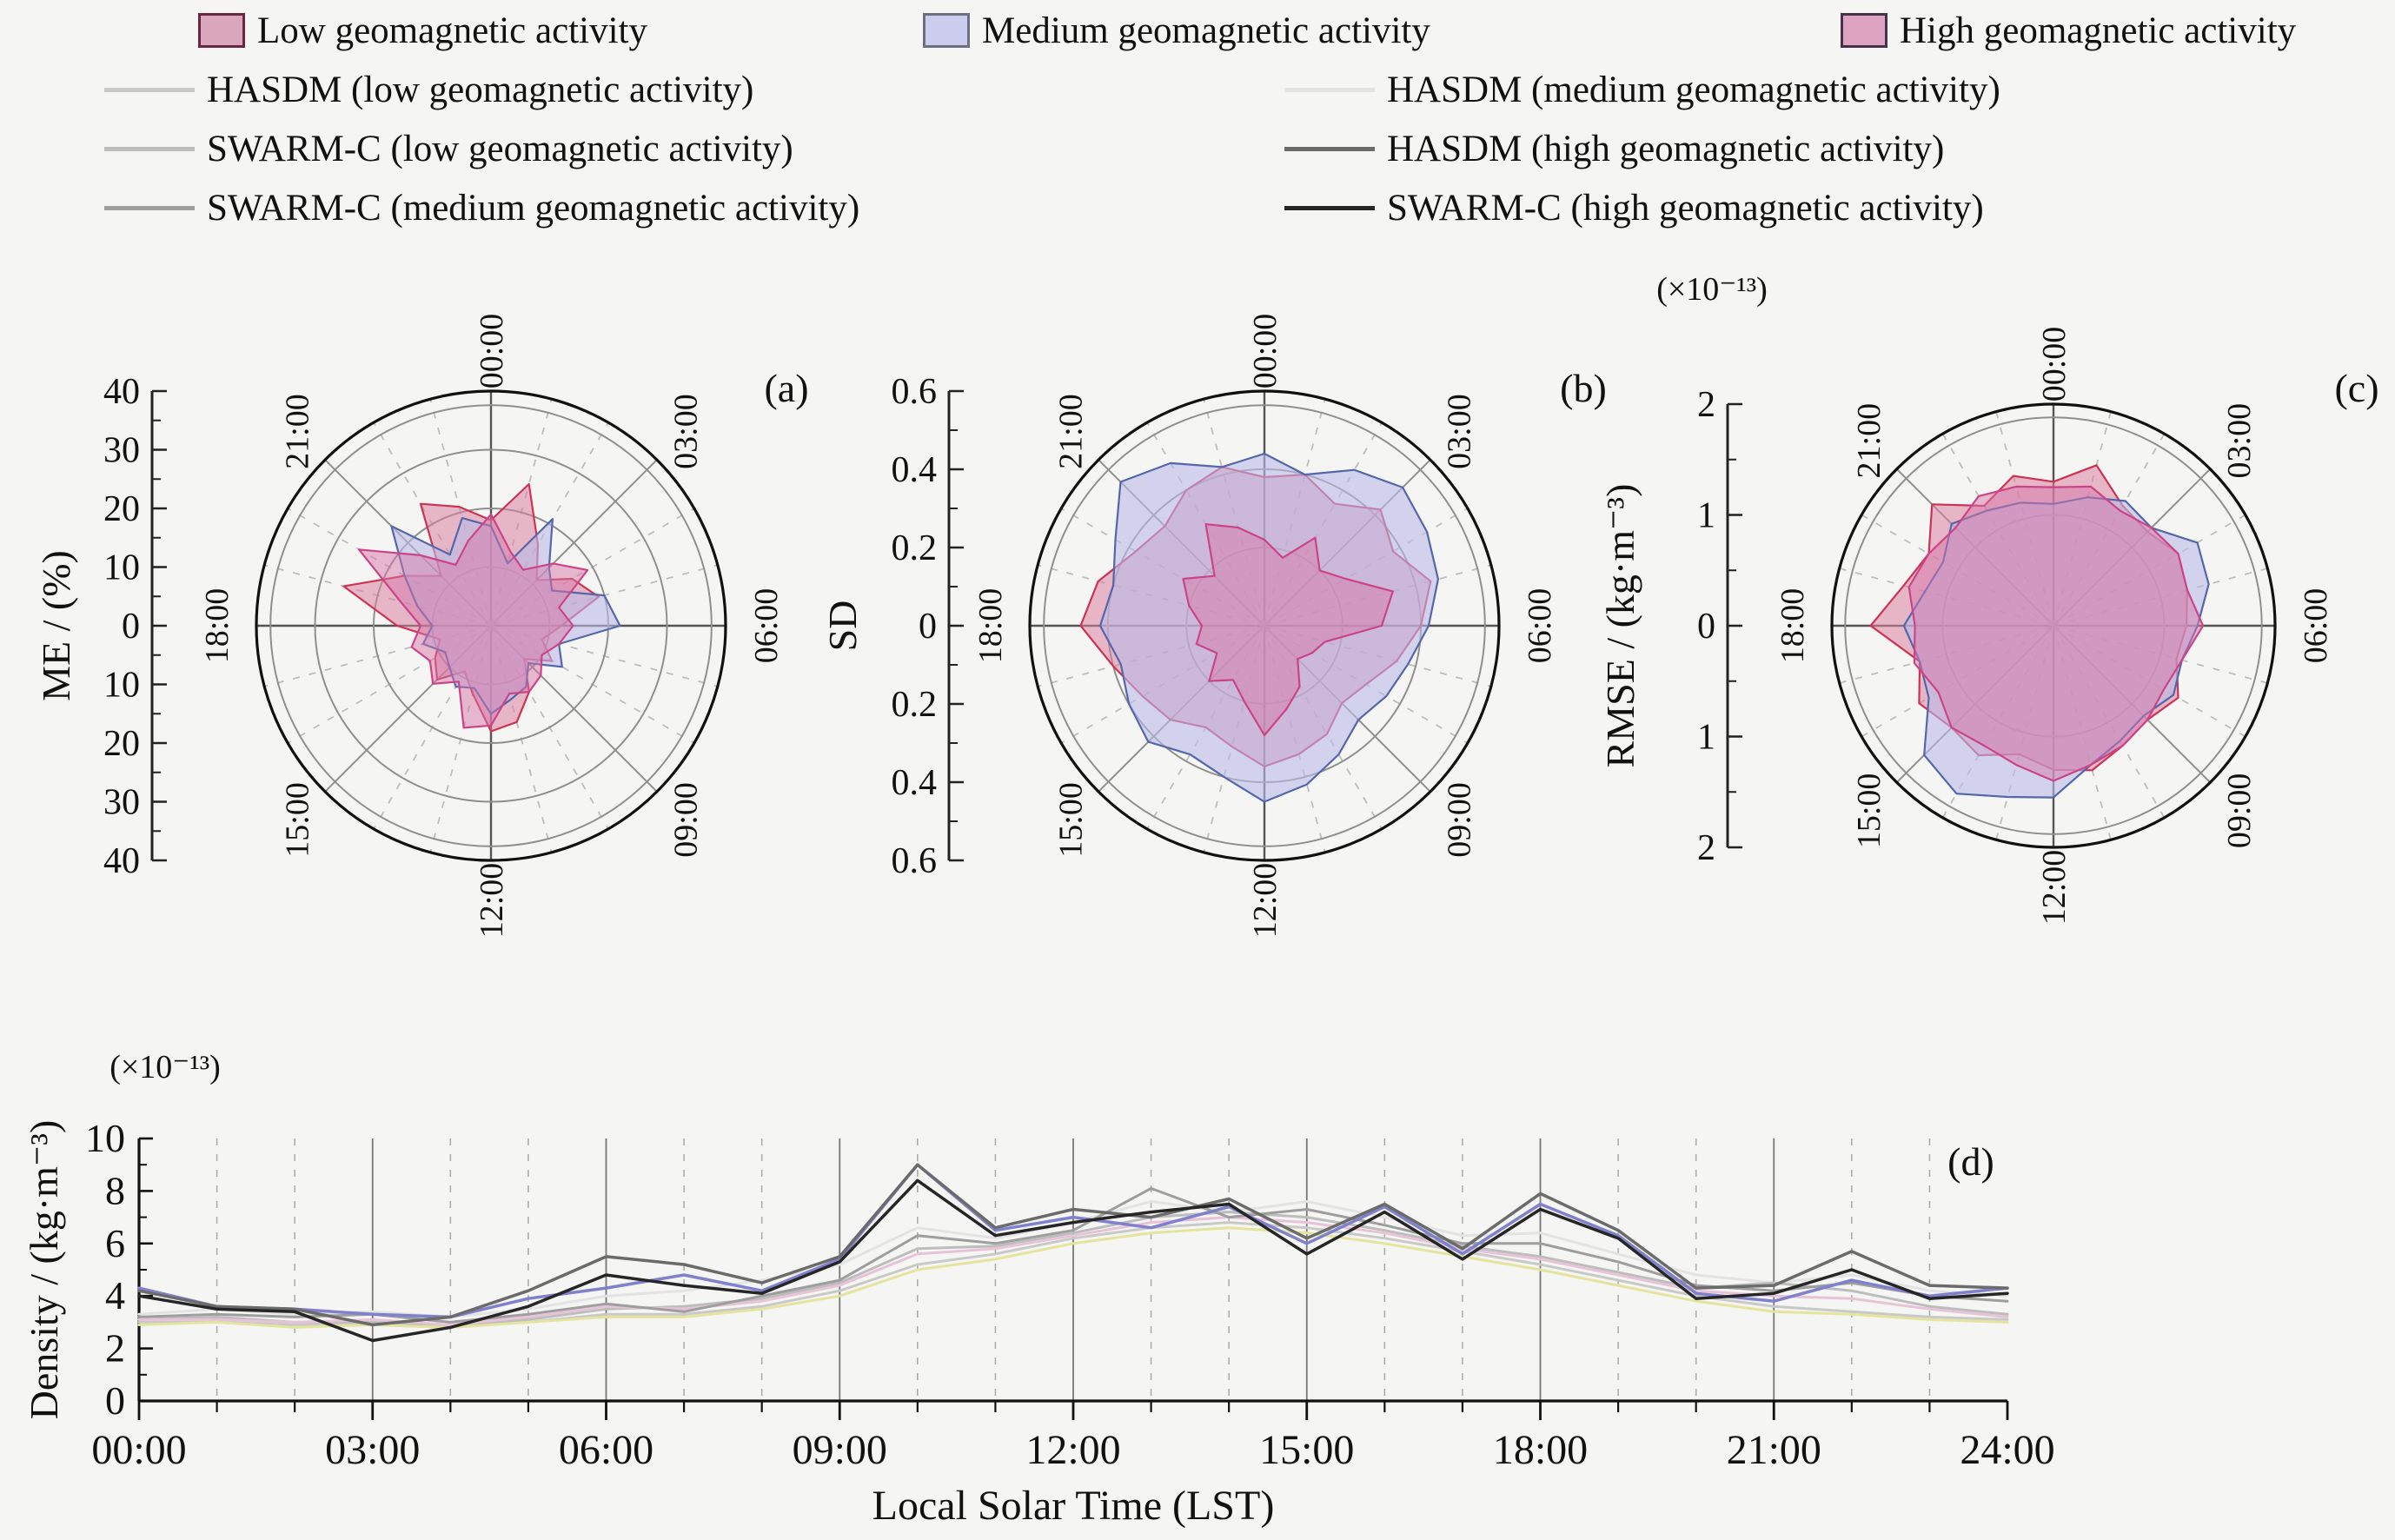 Image resolution: width=2395 pixels, height=1540 pixels. What do you see at coordinates (1712, 289) in the screenshot?
I see `scale-note: (×10⁻¹³)` at bounding box center [1712, 289].